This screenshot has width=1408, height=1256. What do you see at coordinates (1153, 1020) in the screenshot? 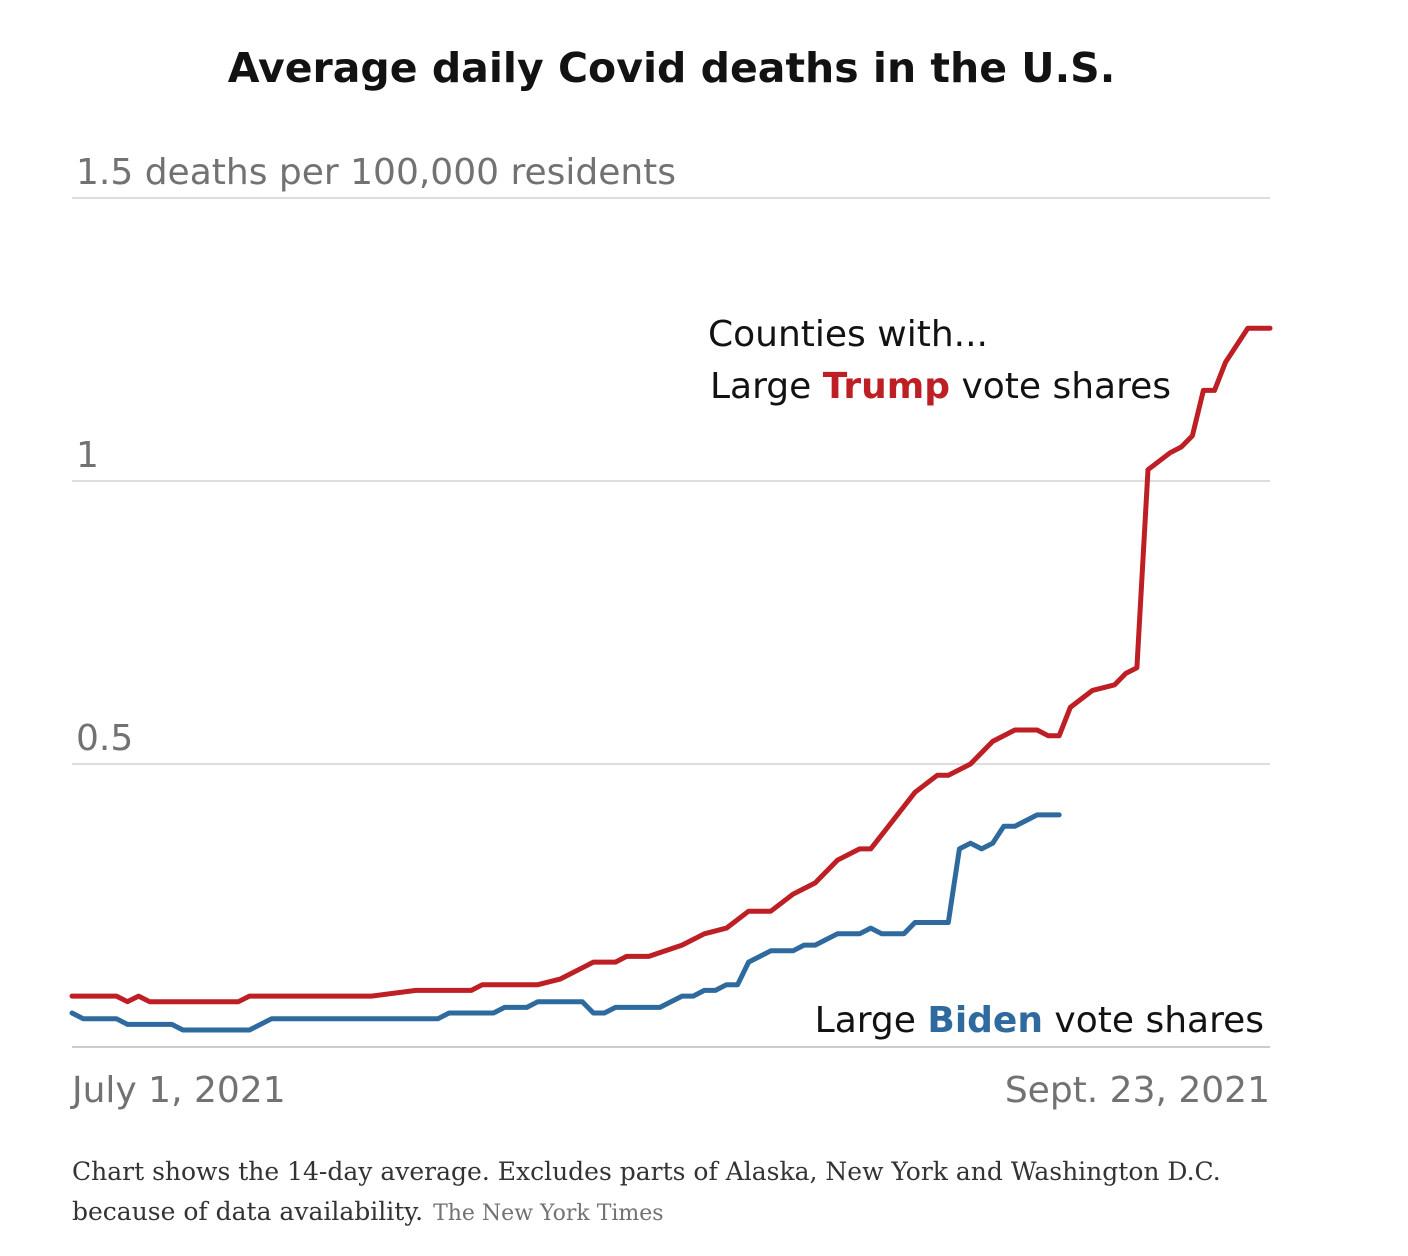
I see `annotation-biden-suffix: vote shares` at bounding box center [1153, 1020].